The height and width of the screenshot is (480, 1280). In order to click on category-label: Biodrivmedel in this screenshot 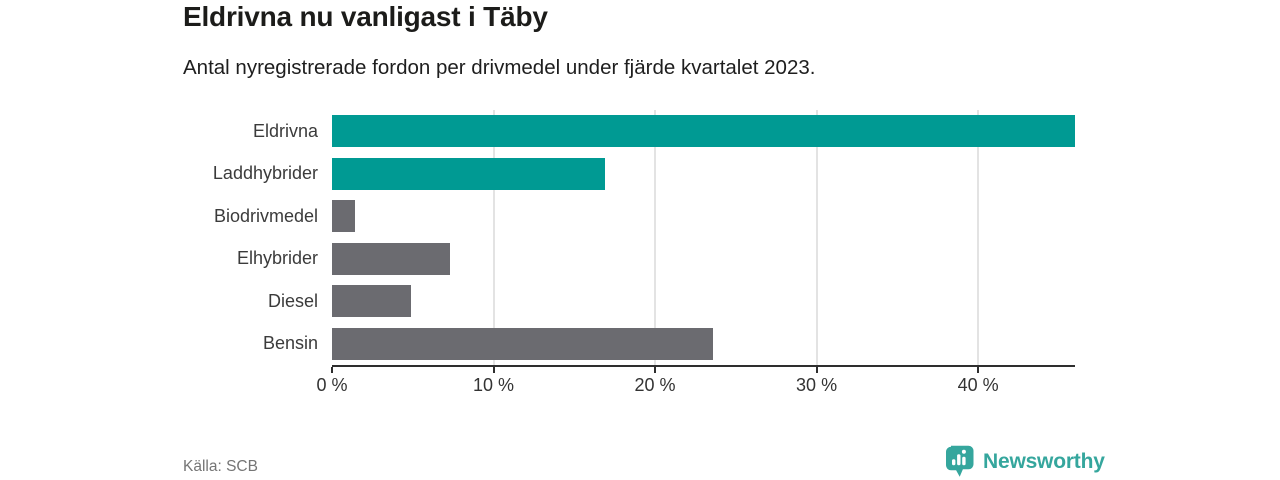, I will do `click(265, 215)`.